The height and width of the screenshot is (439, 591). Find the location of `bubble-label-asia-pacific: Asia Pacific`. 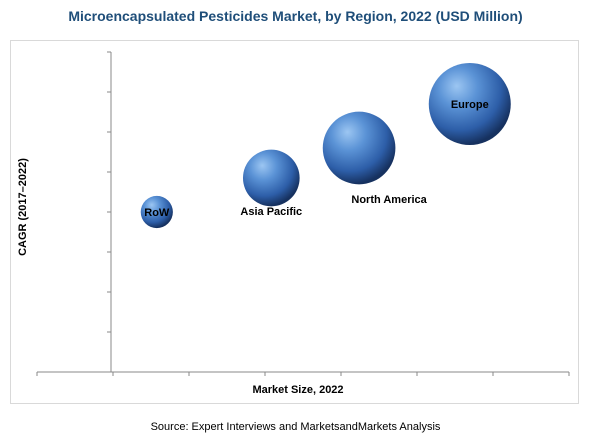

bubble-label-asia-pacific: Asia Pacific is located at coordinates (271, 212).